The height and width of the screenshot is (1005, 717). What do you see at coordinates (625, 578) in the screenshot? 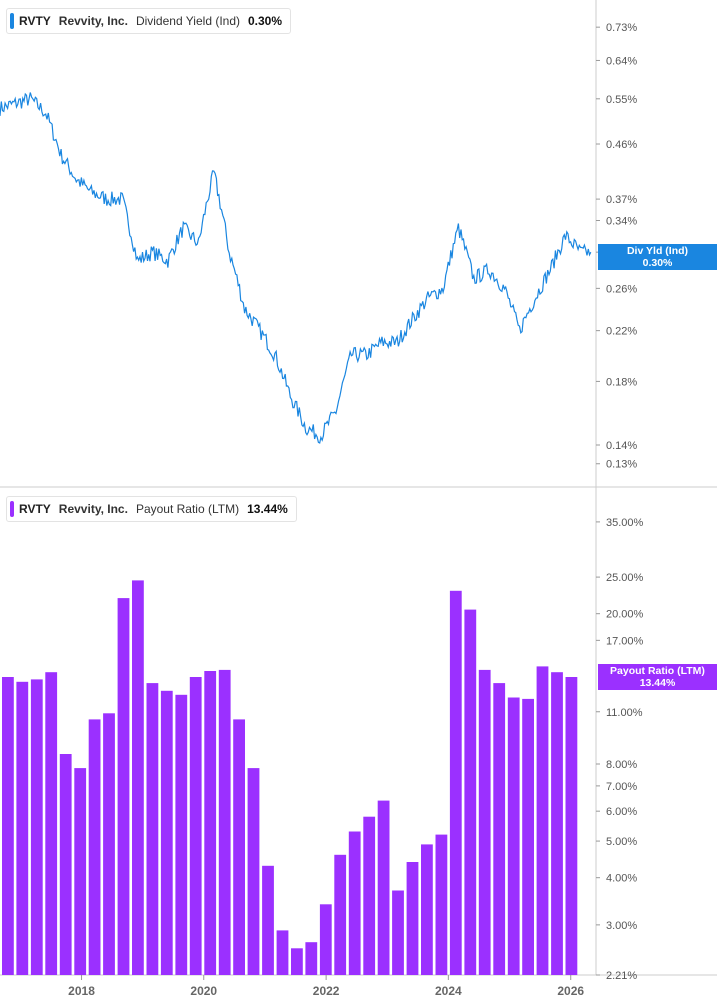
I see `payout-tick-label: 25.00%` at bounding box center [625, 578].